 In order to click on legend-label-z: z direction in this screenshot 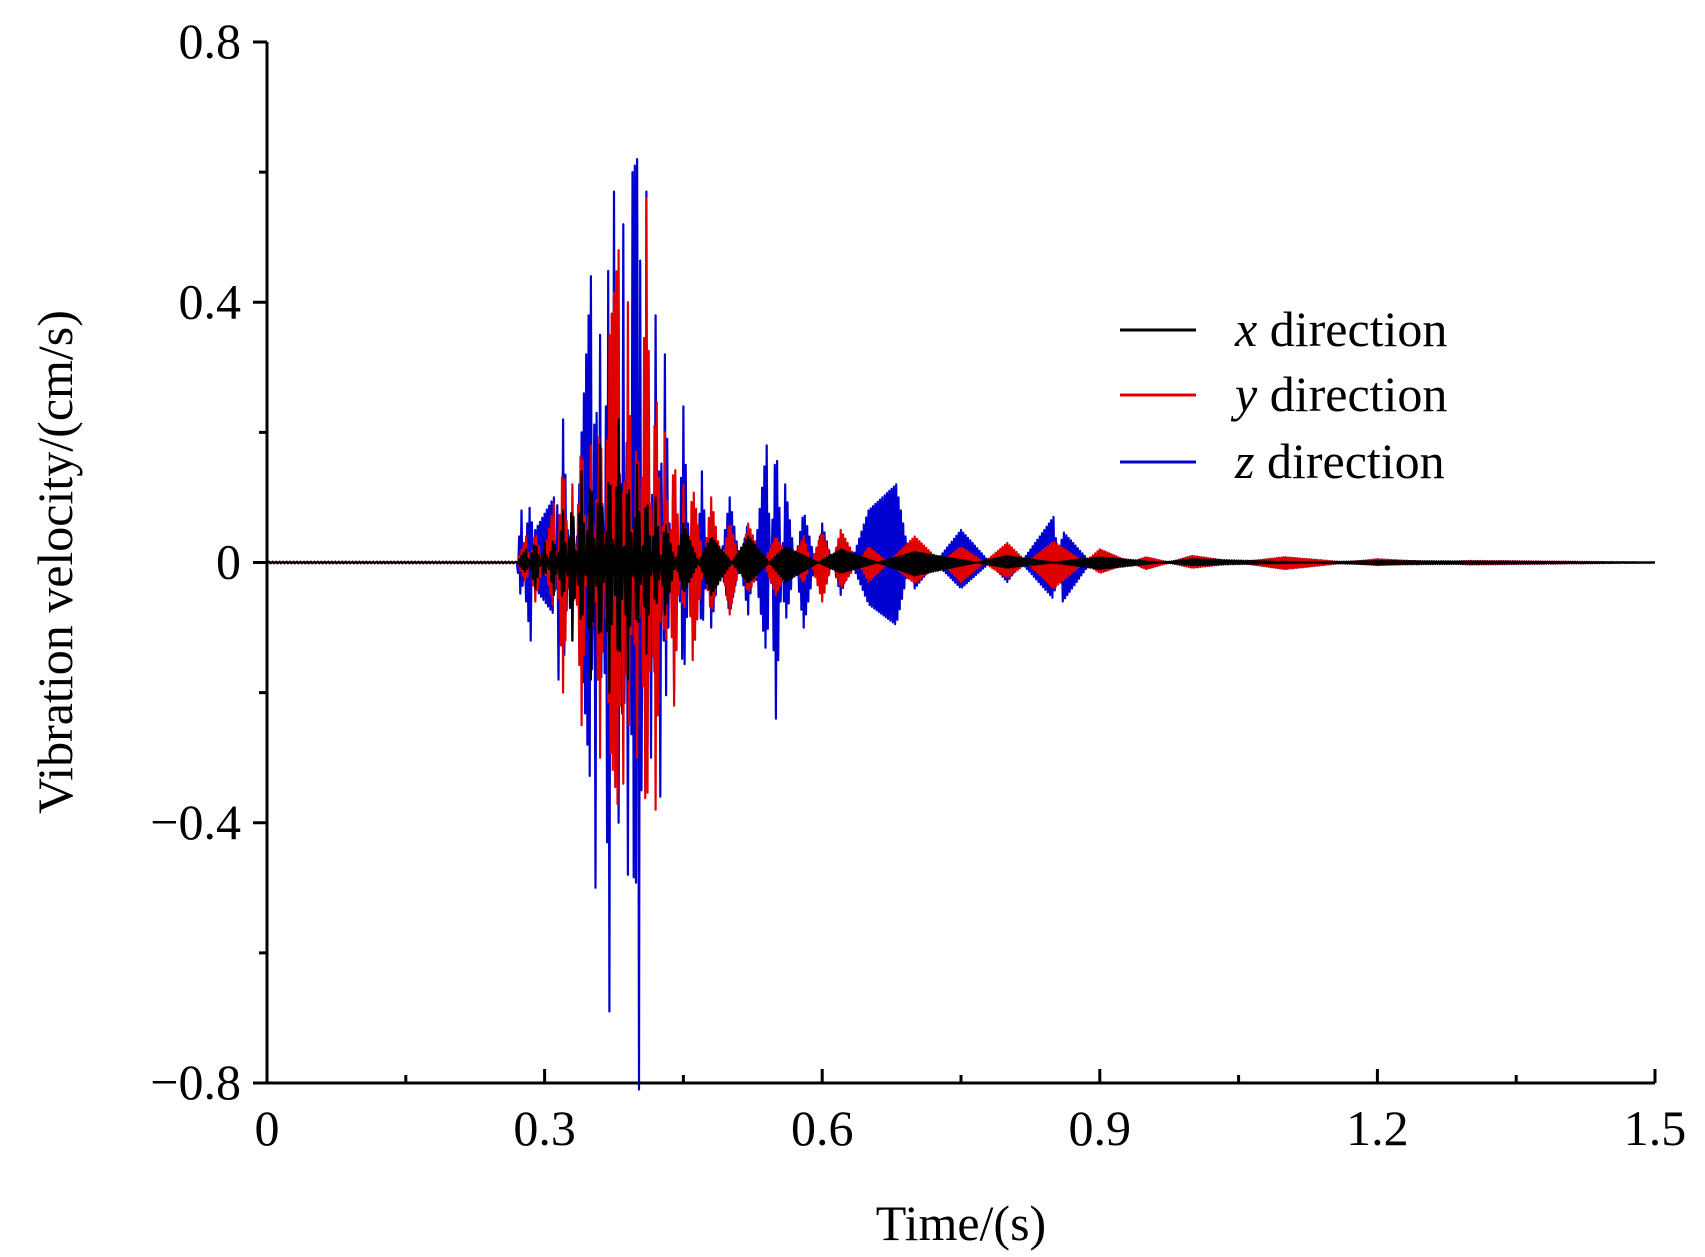, I will do `click(1339, 461)`.